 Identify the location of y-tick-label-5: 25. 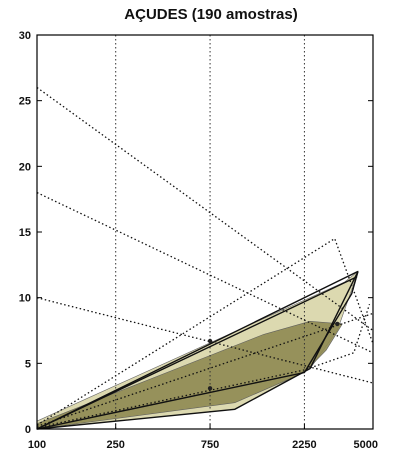
(25, 102).